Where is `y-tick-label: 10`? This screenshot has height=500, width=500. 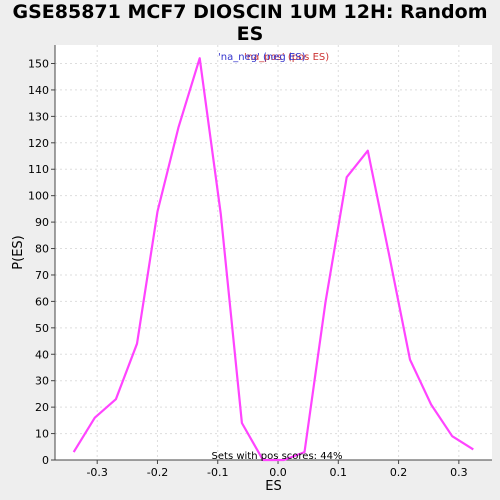
y-tick-label: 10 is located at coordinates (42, 434).